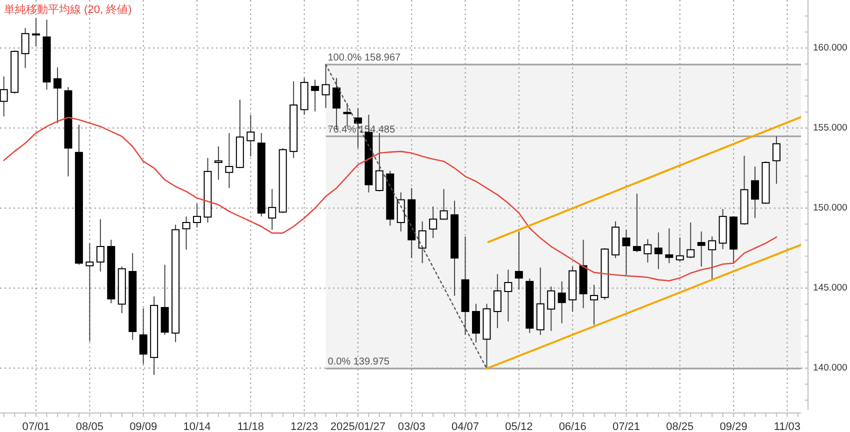  Describe the element at coordinates (36, 426) in the screenshot. I see `x-tick-label: 07/01` at that location.